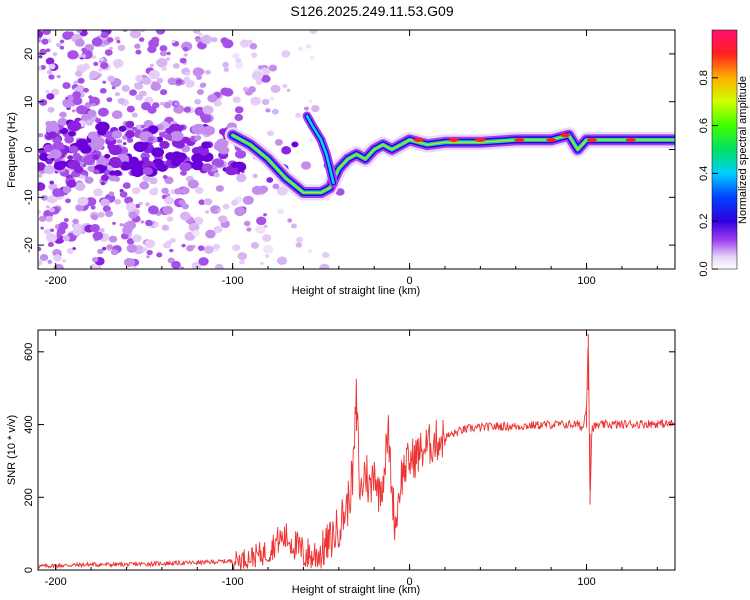 The image size is (750, 600). What do you see at coordinates (704, 125) in the screenshot?
I see `colorbar-tick-label: 0.6` at bounding box center [704, 125].